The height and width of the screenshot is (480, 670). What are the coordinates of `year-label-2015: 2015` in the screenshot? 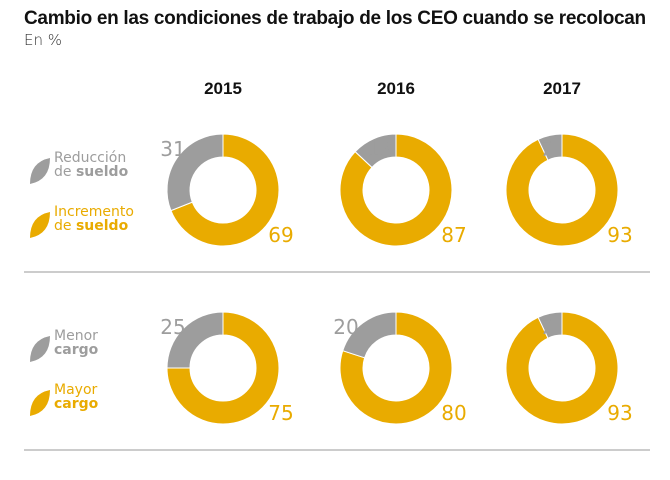 It's located at (223, 88).